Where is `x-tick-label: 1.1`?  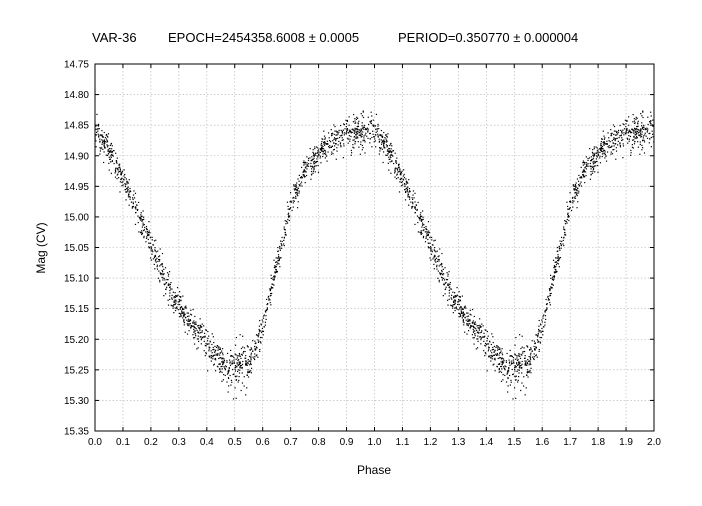
x-tick-label: 1.1 is located at coordinates (402, 442).